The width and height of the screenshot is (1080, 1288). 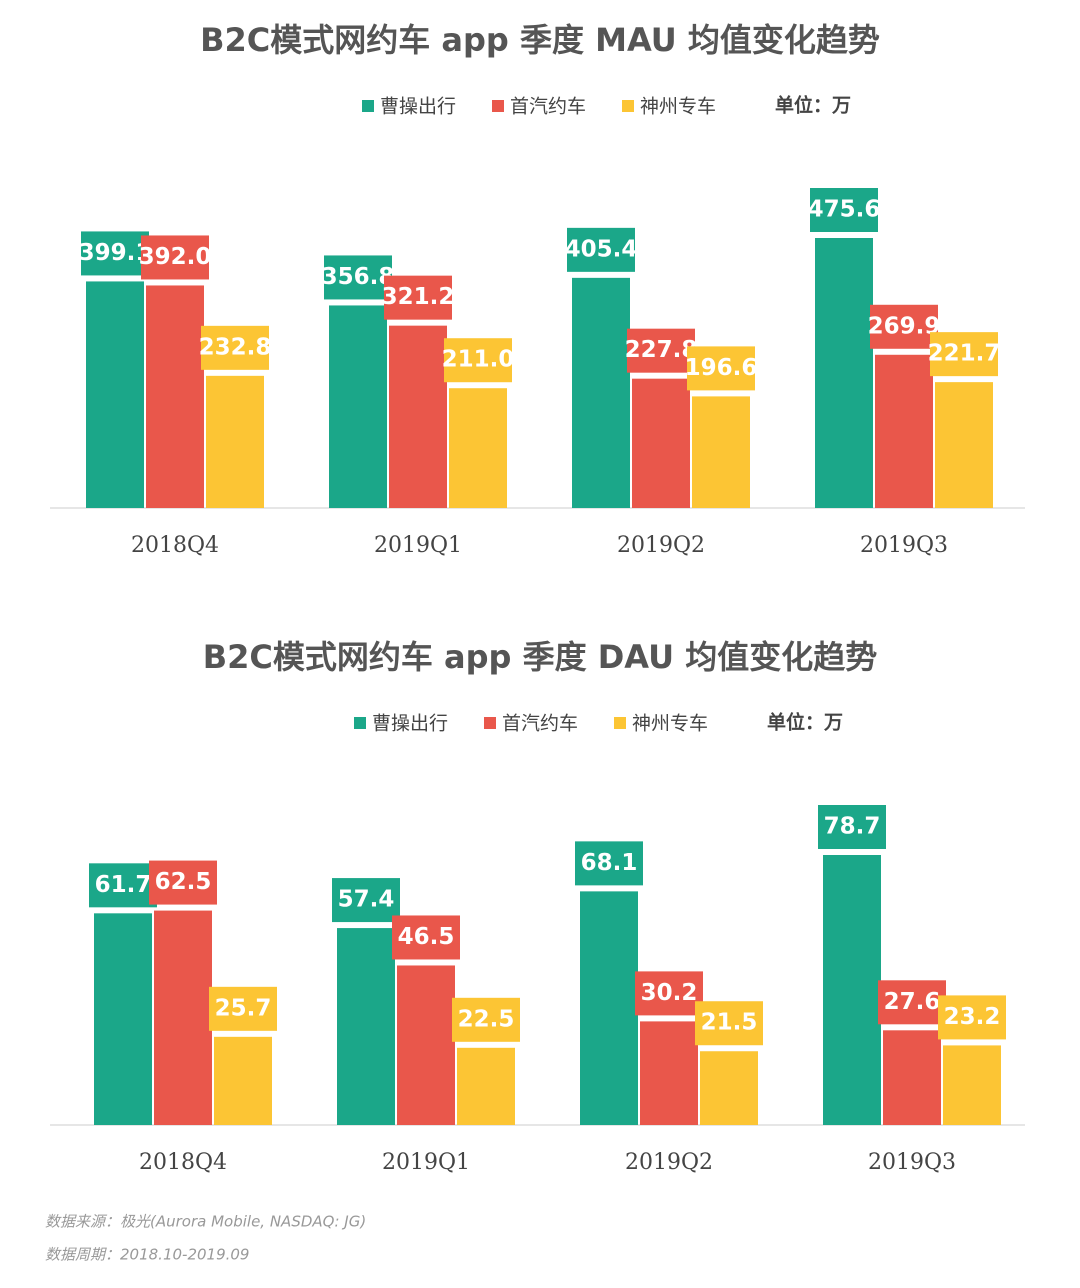 I want to click on value-label: 356.8, so click(x=358, y=277).